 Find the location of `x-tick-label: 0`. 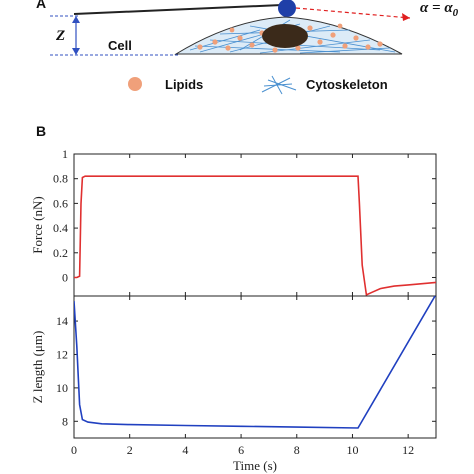

x-tick-label: 0 is located at coordinates (74, 450).